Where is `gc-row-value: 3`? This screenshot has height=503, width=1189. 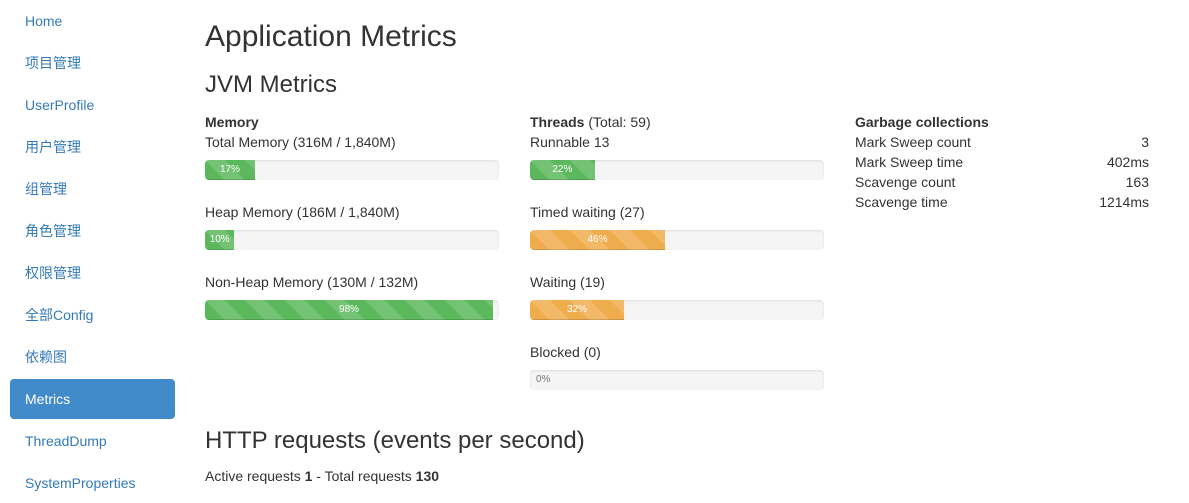
gc-row-value: 3 is located at coordinates (1145, 142).